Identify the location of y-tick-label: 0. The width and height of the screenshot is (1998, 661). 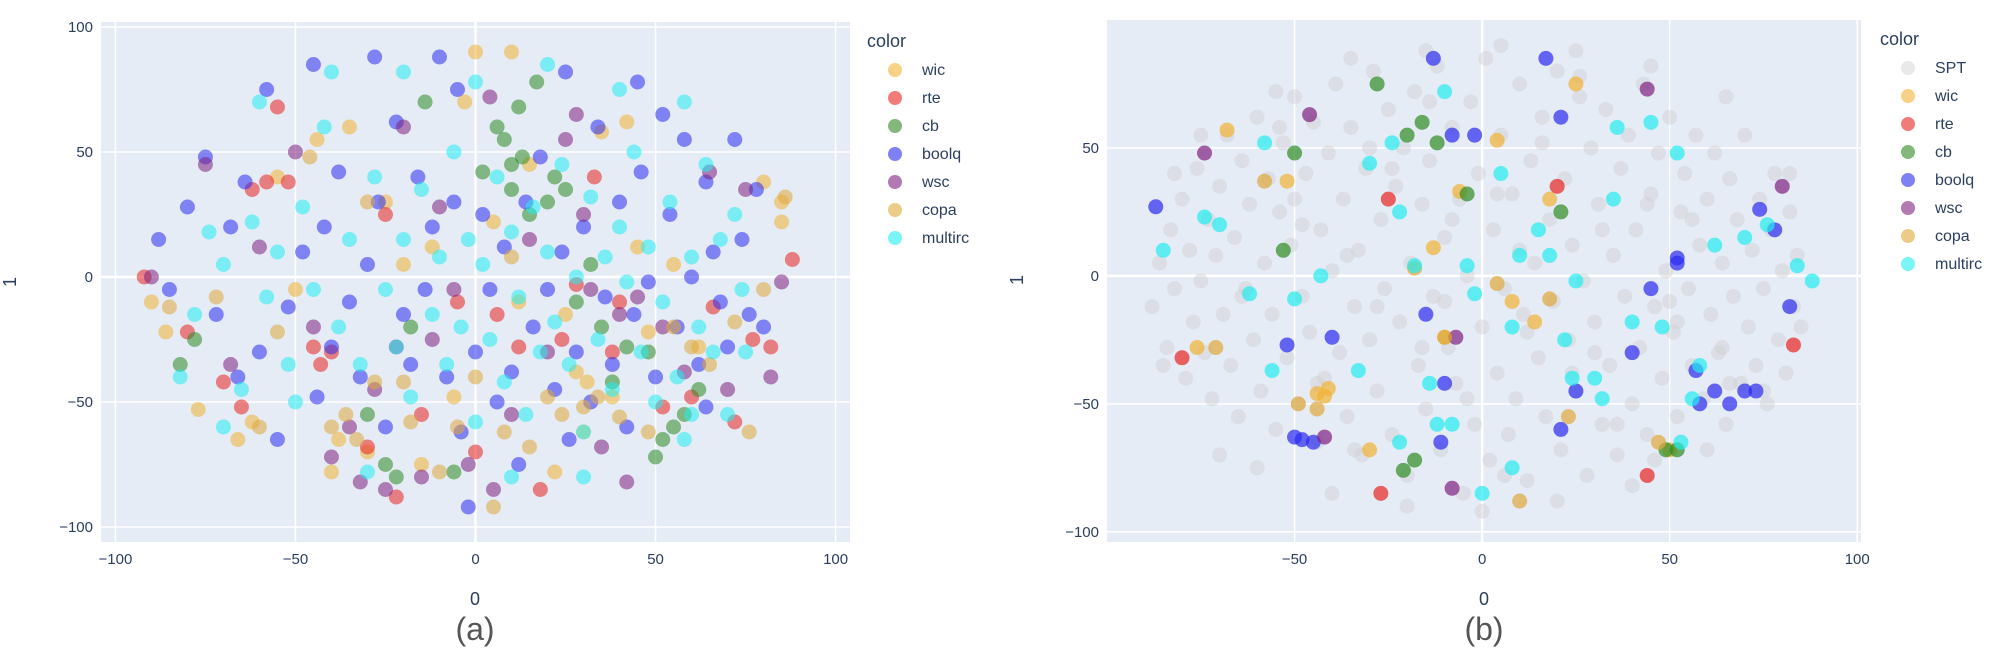
(89, 277).